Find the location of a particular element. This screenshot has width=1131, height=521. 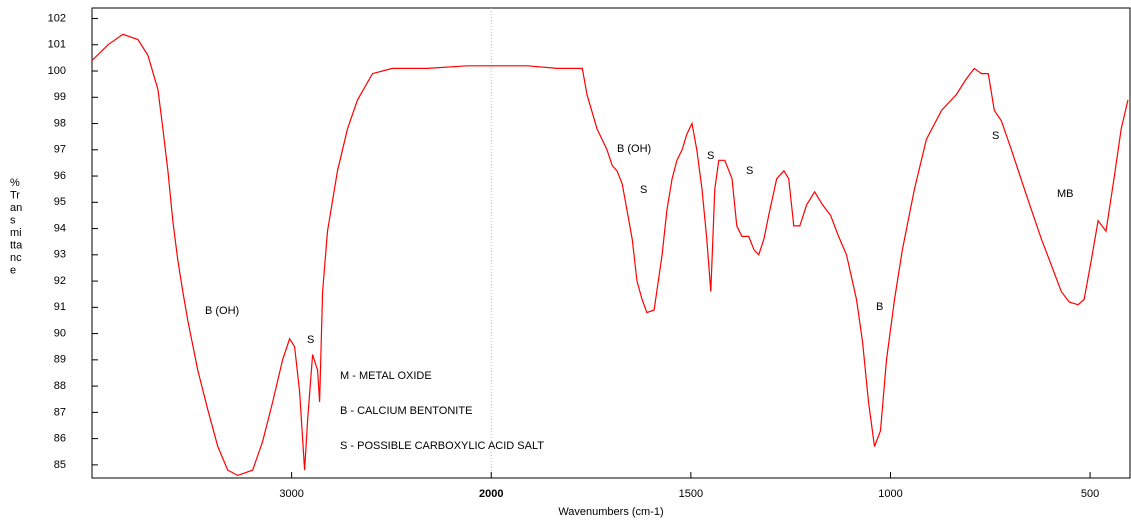

annotation: MB is located at coordinates (1065, 194).